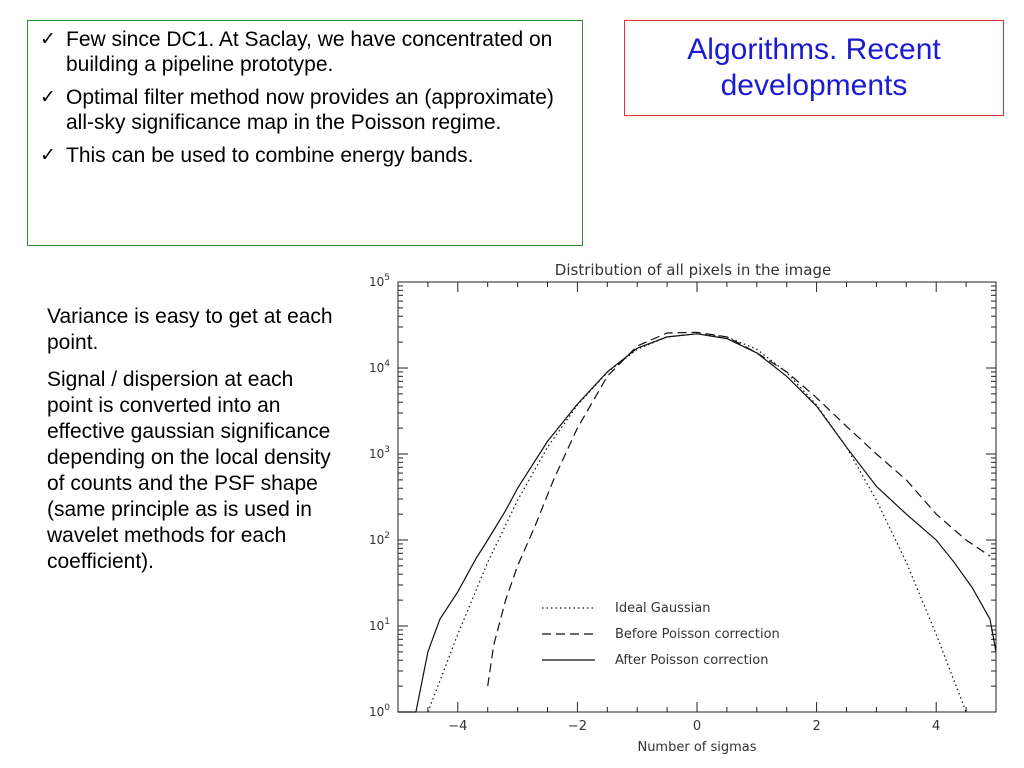  Describe the element at coordinates (190, 329) in the screenshot. I see `body-paragraph: Variance is easy to get at each point.` at that location.